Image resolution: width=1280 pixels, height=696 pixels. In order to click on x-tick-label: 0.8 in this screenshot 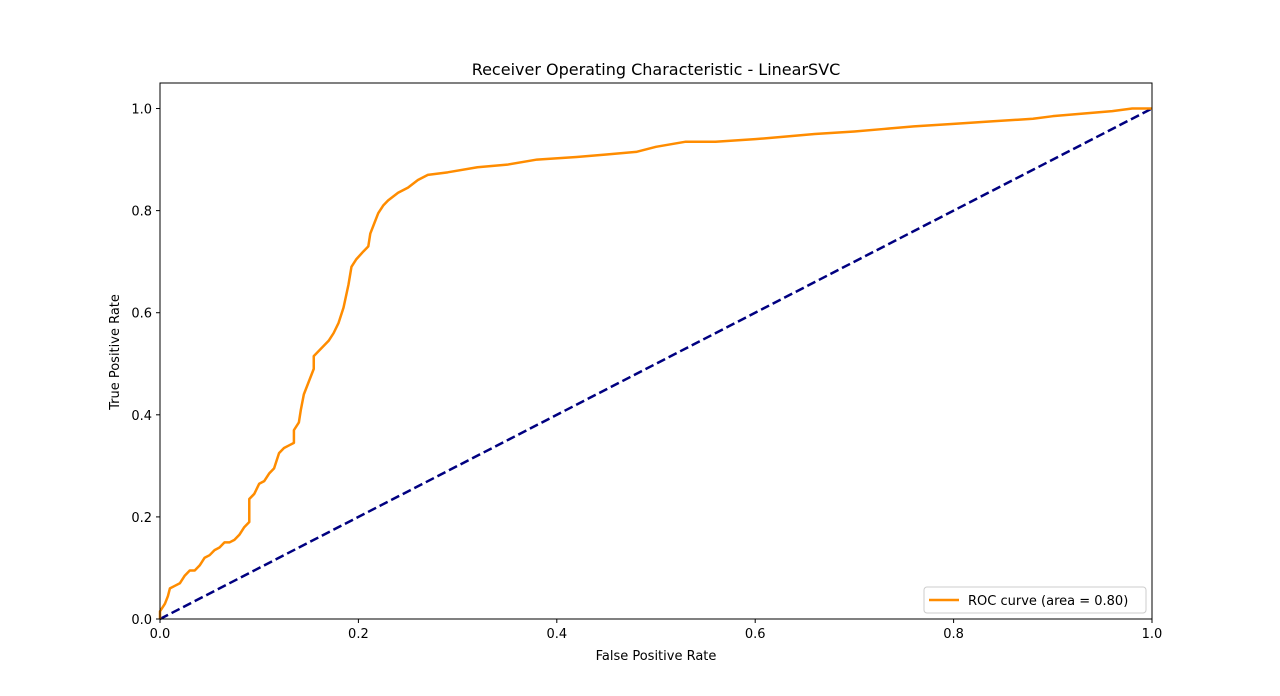, I will do `click(953, 634)`.